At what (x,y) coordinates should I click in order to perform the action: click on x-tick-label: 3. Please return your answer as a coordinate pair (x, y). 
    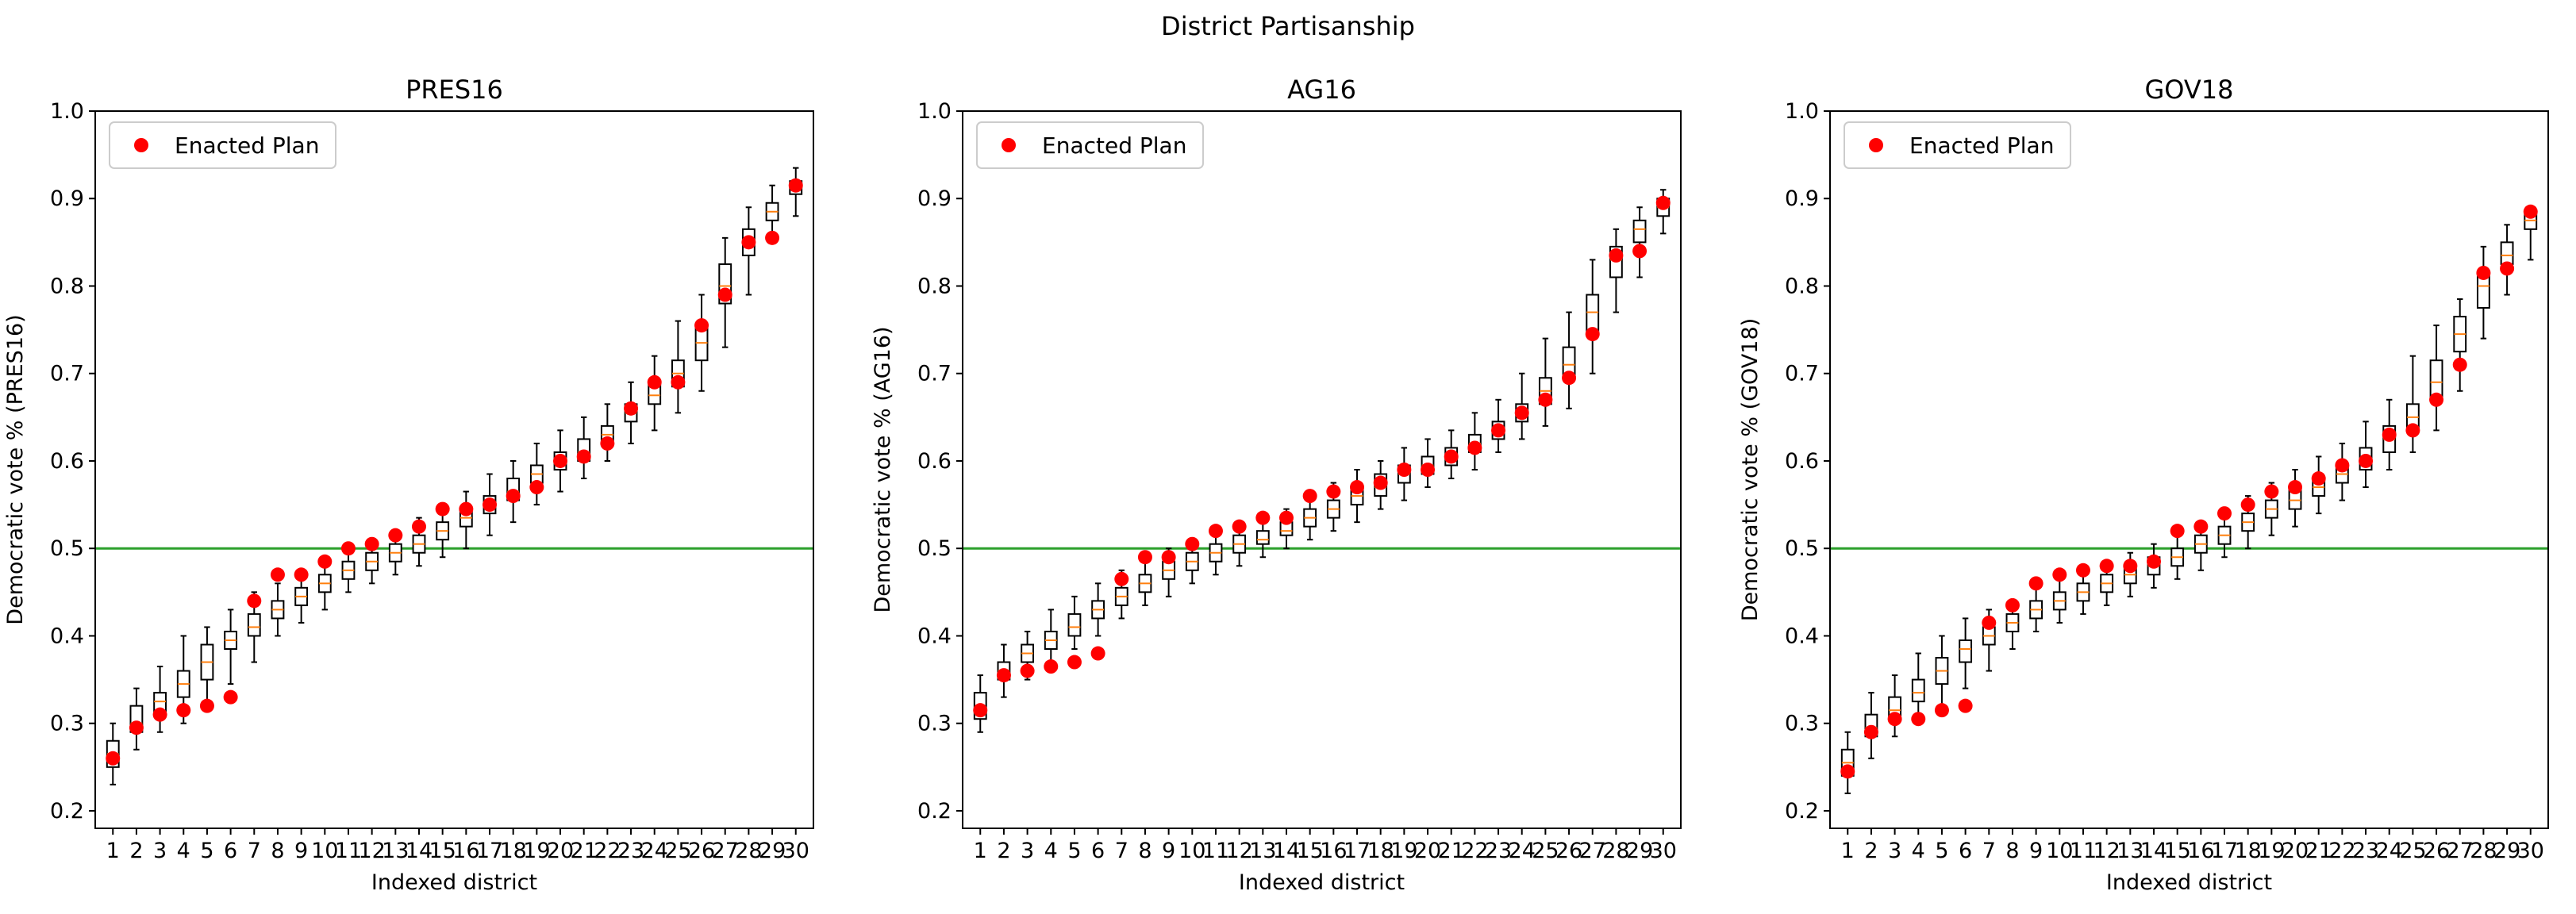
    Looking at the image, I should click on (1894, 851).